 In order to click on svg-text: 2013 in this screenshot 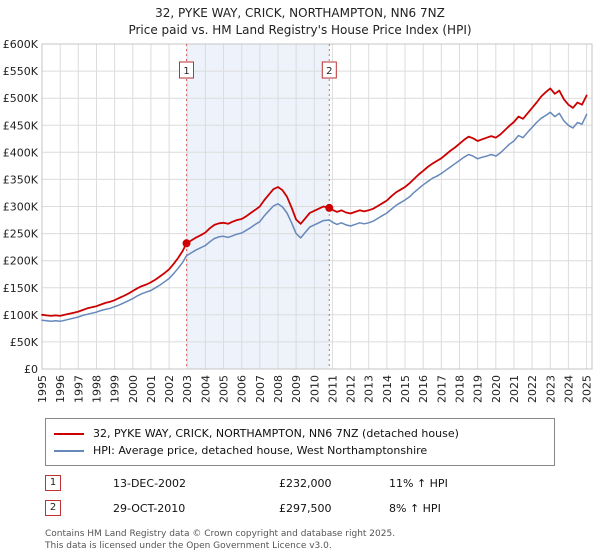, I will do `click(369, 389)`.